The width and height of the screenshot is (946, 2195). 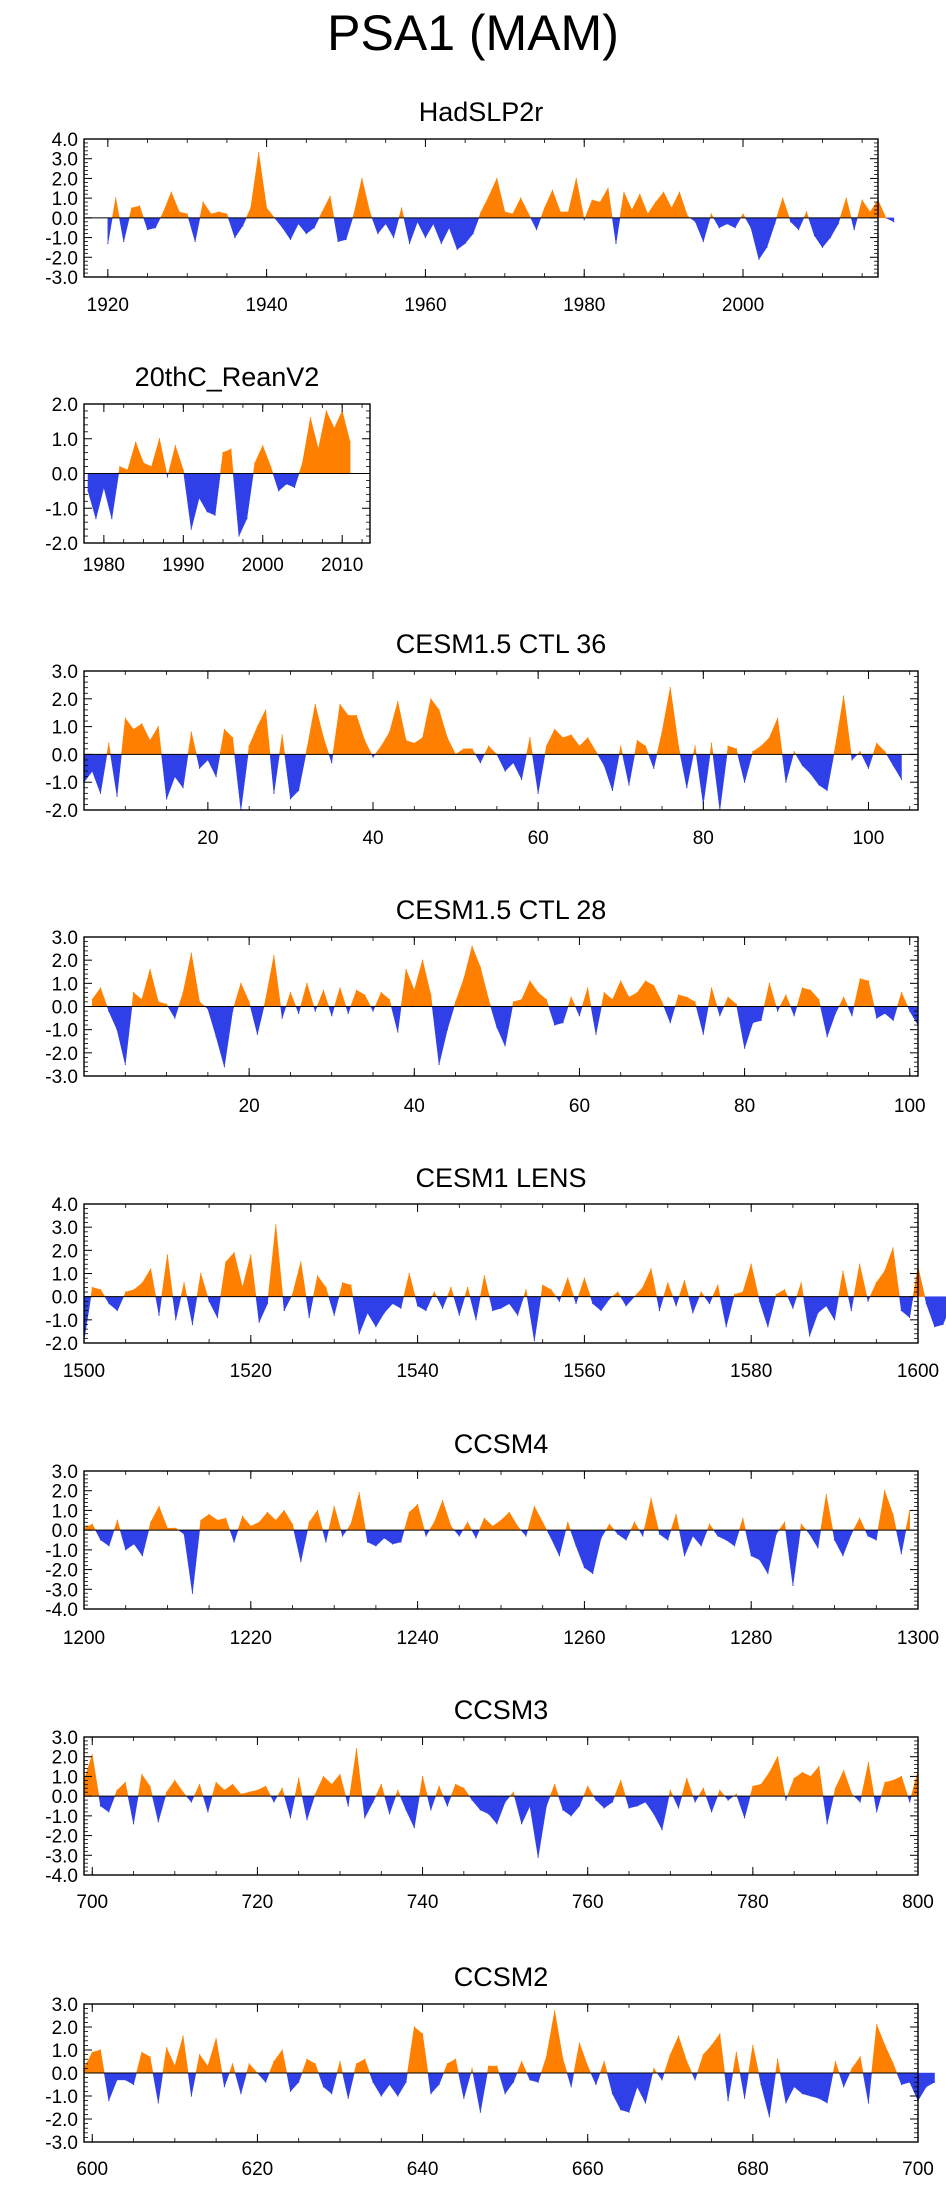 I want to click on y-tick-label: 1.0, so click(x=65, y=1777).